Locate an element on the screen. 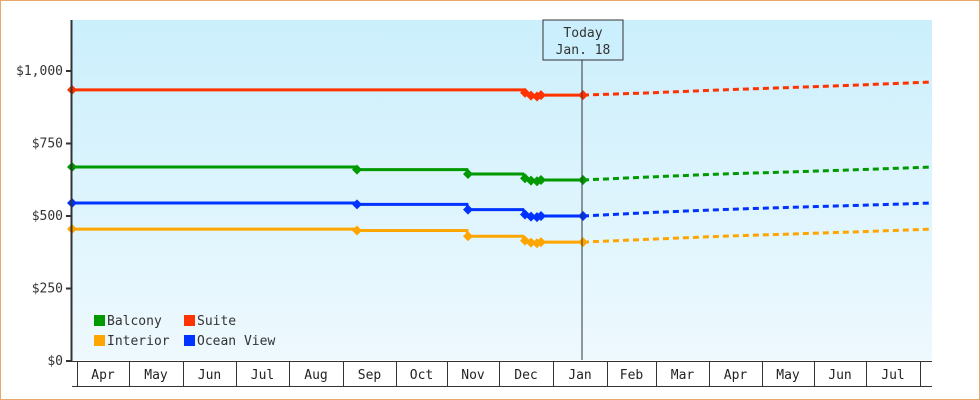 Image resolution: width=980 pixels, height=400 pixels. y-tick-label: $1,000 is located at coordinates (39, 71).